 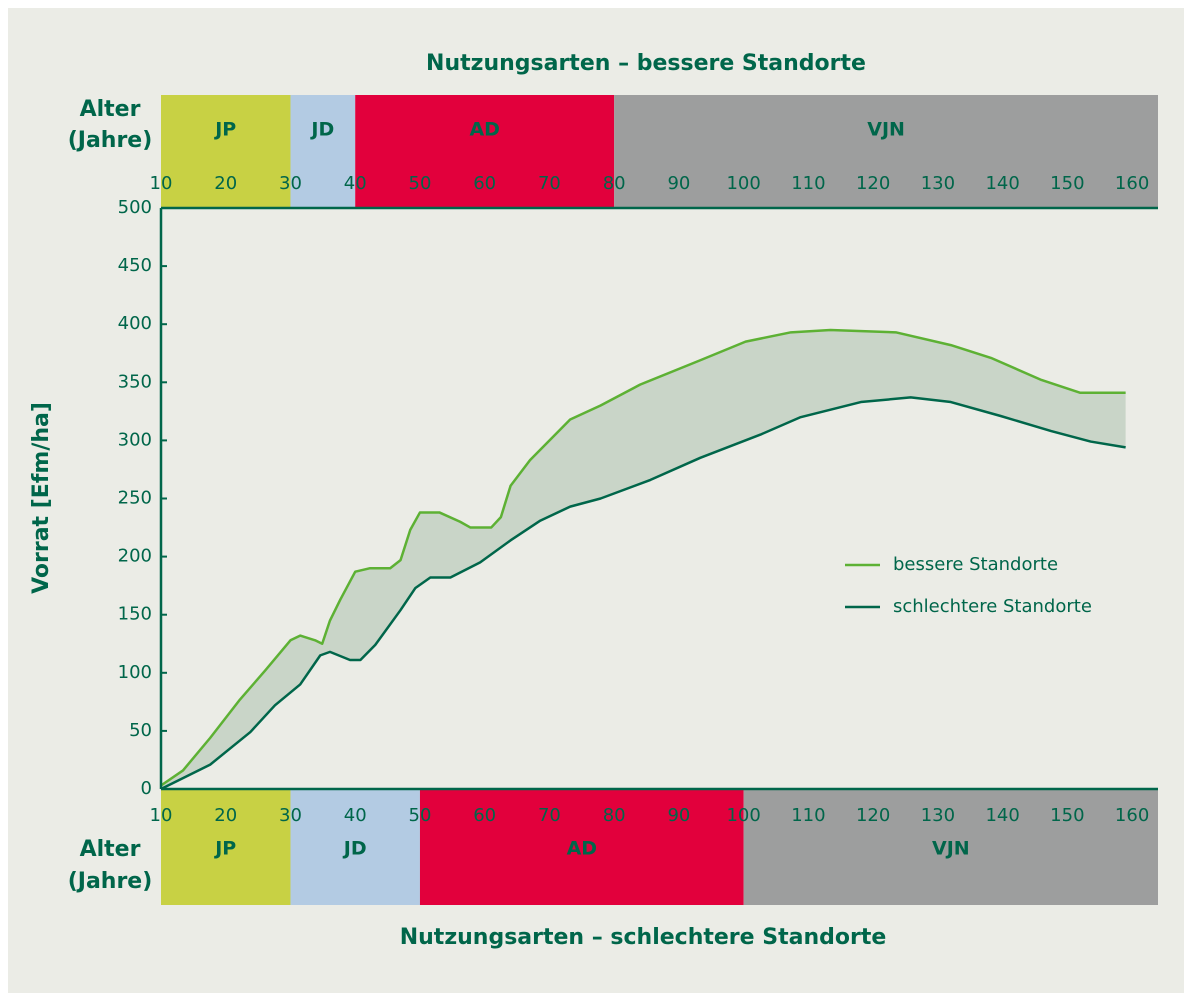 I want to click on y-tick-label: 0, so click(x=146, y=788).